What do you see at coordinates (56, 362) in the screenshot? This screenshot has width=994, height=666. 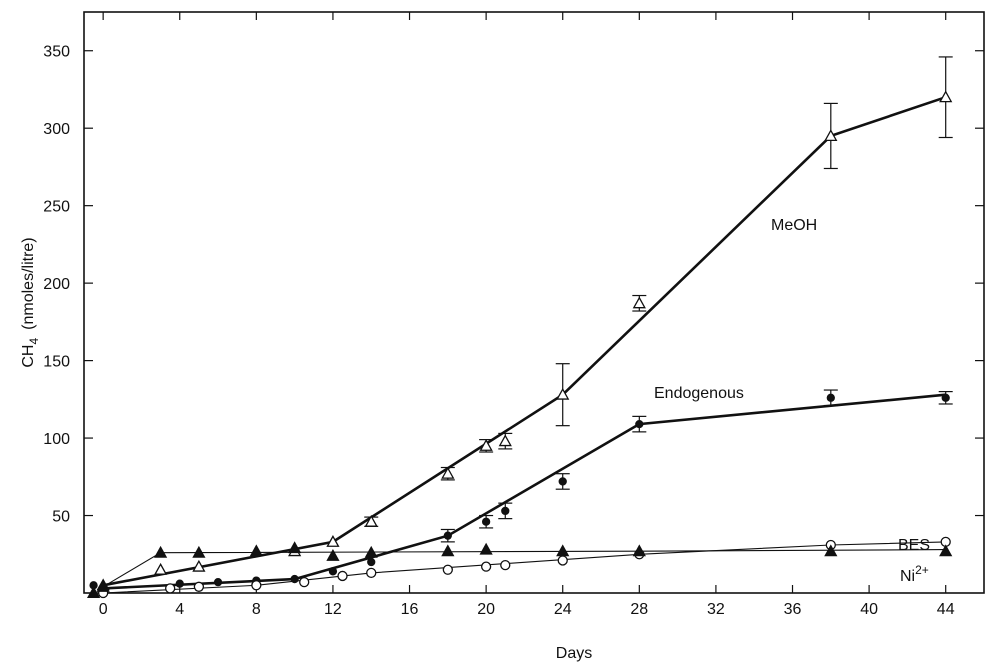 I see `y-tick-label: 150` at bounding box center [56, 362].